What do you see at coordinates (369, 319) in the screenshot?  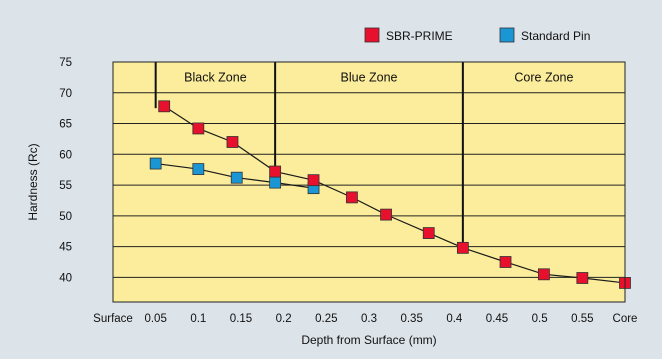 I see `x-tick-label: 0.3` at bounding box center [369, 319].